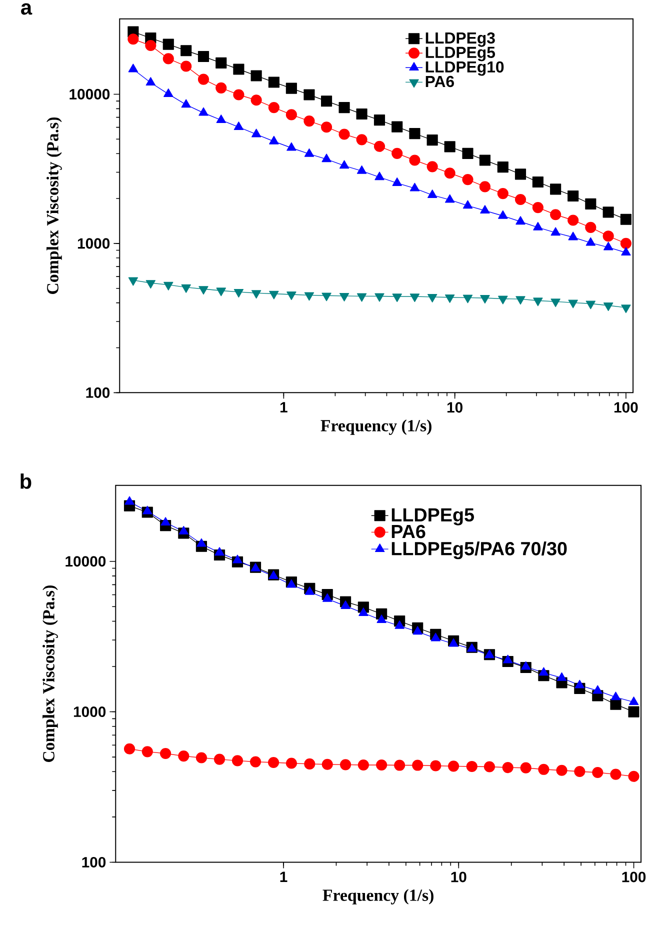 The width and height of the screenshot is (652, 934). I want to click on legend-label: LLDPEg5, so click(433, 517).